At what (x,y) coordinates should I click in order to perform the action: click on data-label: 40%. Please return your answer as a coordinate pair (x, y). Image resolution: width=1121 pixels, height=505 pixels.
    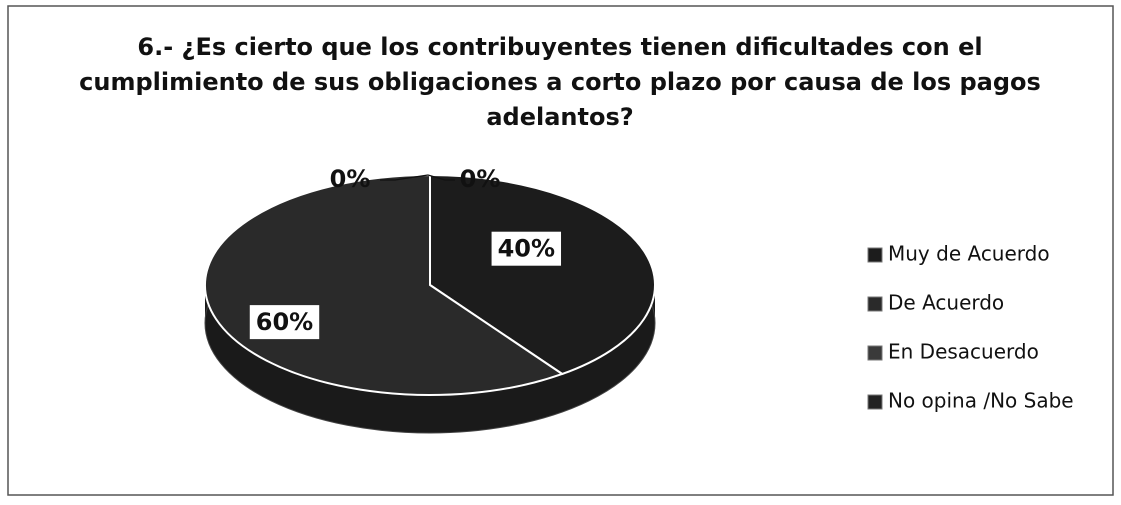
    Looking at the image, I should click on (526, 249).